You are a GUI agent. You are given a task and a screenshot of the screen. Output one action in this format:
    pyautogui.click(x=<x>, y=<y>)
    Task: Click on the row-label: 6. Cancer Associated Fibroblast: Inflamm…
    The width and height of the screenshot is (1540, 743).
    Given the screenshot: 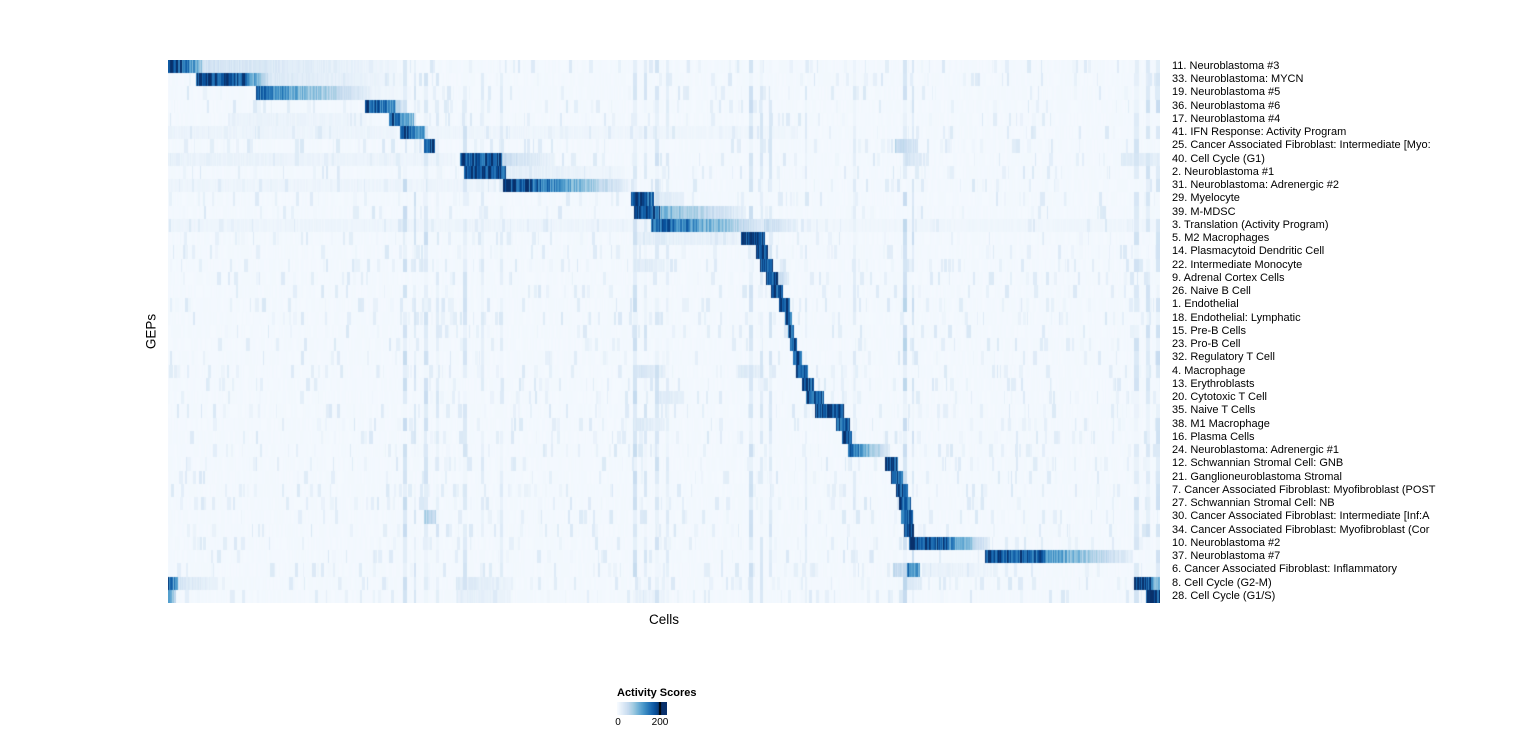 What is the action you would take?
    pyautogui.click(x=1284, y=569)
    